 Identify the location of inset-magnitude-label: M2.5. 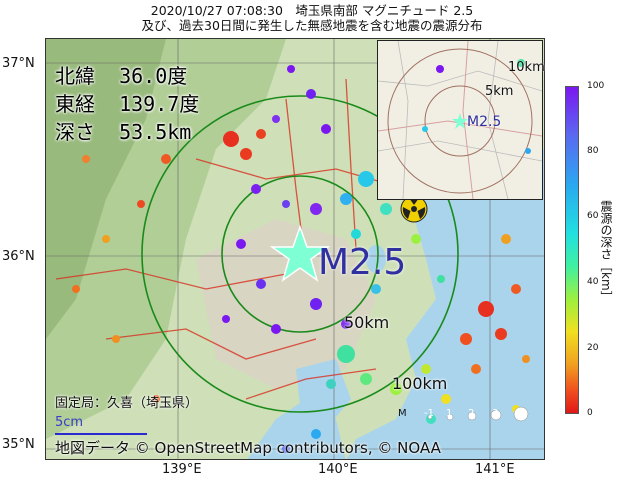
(484, 122).